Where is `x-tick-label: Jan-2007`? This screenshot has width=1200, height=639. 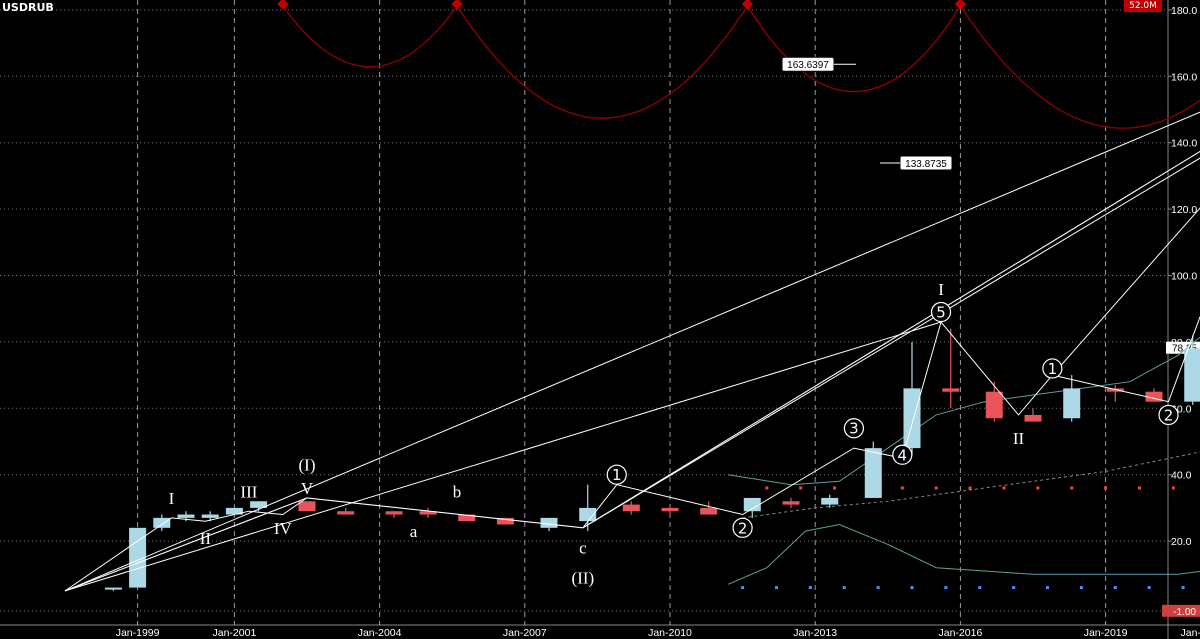
x-tick-label: Jan-2007 is located at coordinates (525, 633).